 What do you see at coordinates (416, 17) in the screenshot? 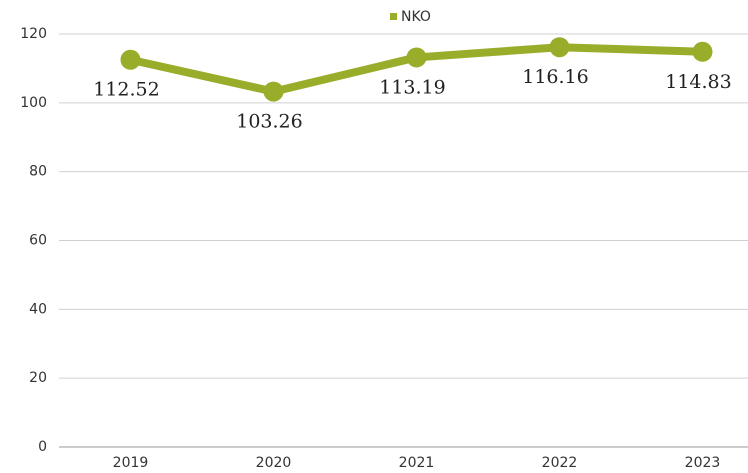
I see `legend-label: NKO` at bounding box center [416, 17].